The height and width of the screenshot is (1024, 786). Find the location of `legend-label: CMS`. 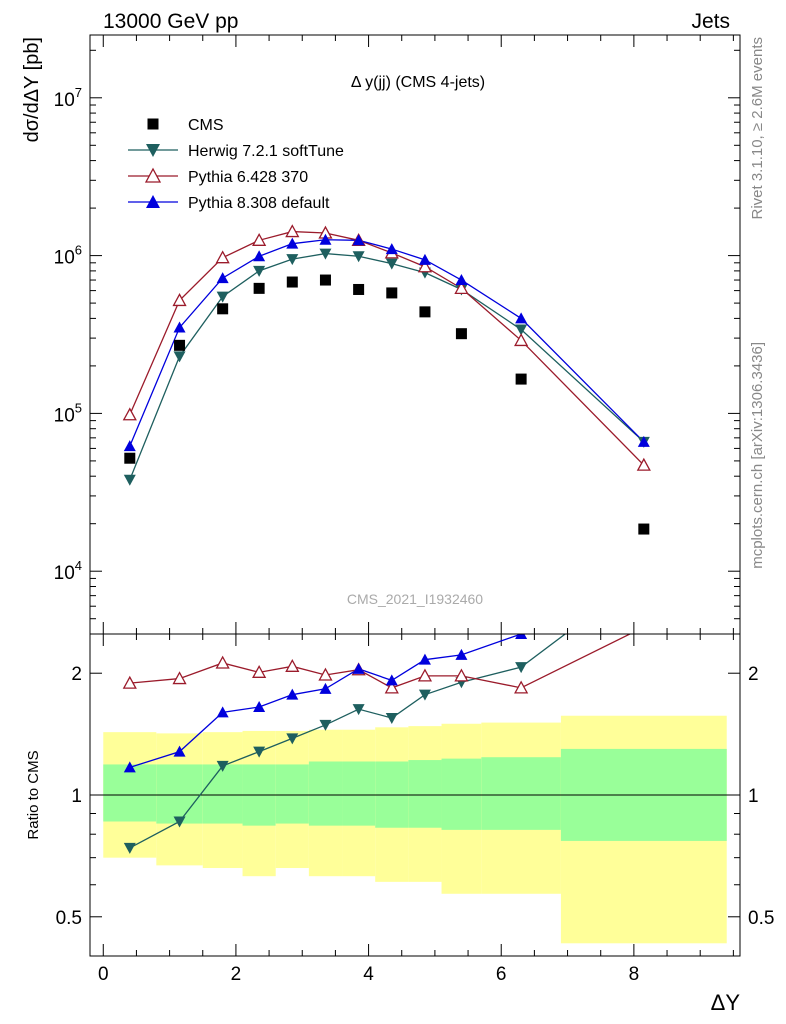

legend-label: CMS is located at coordinates (206, 125).